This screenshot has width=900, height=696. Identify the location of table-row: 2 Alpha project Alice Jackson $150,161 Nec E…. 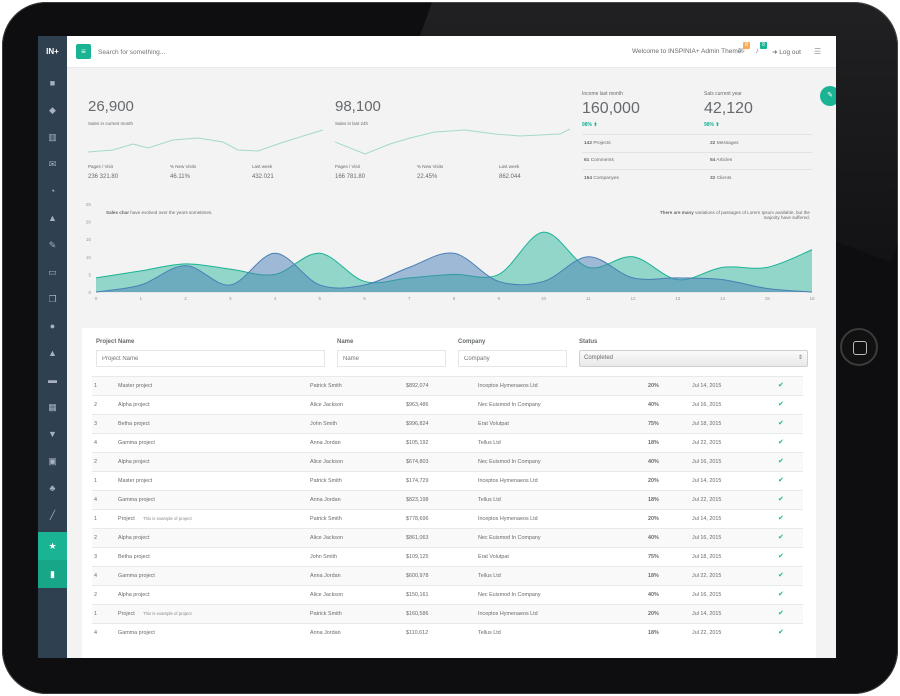
(447, 594).